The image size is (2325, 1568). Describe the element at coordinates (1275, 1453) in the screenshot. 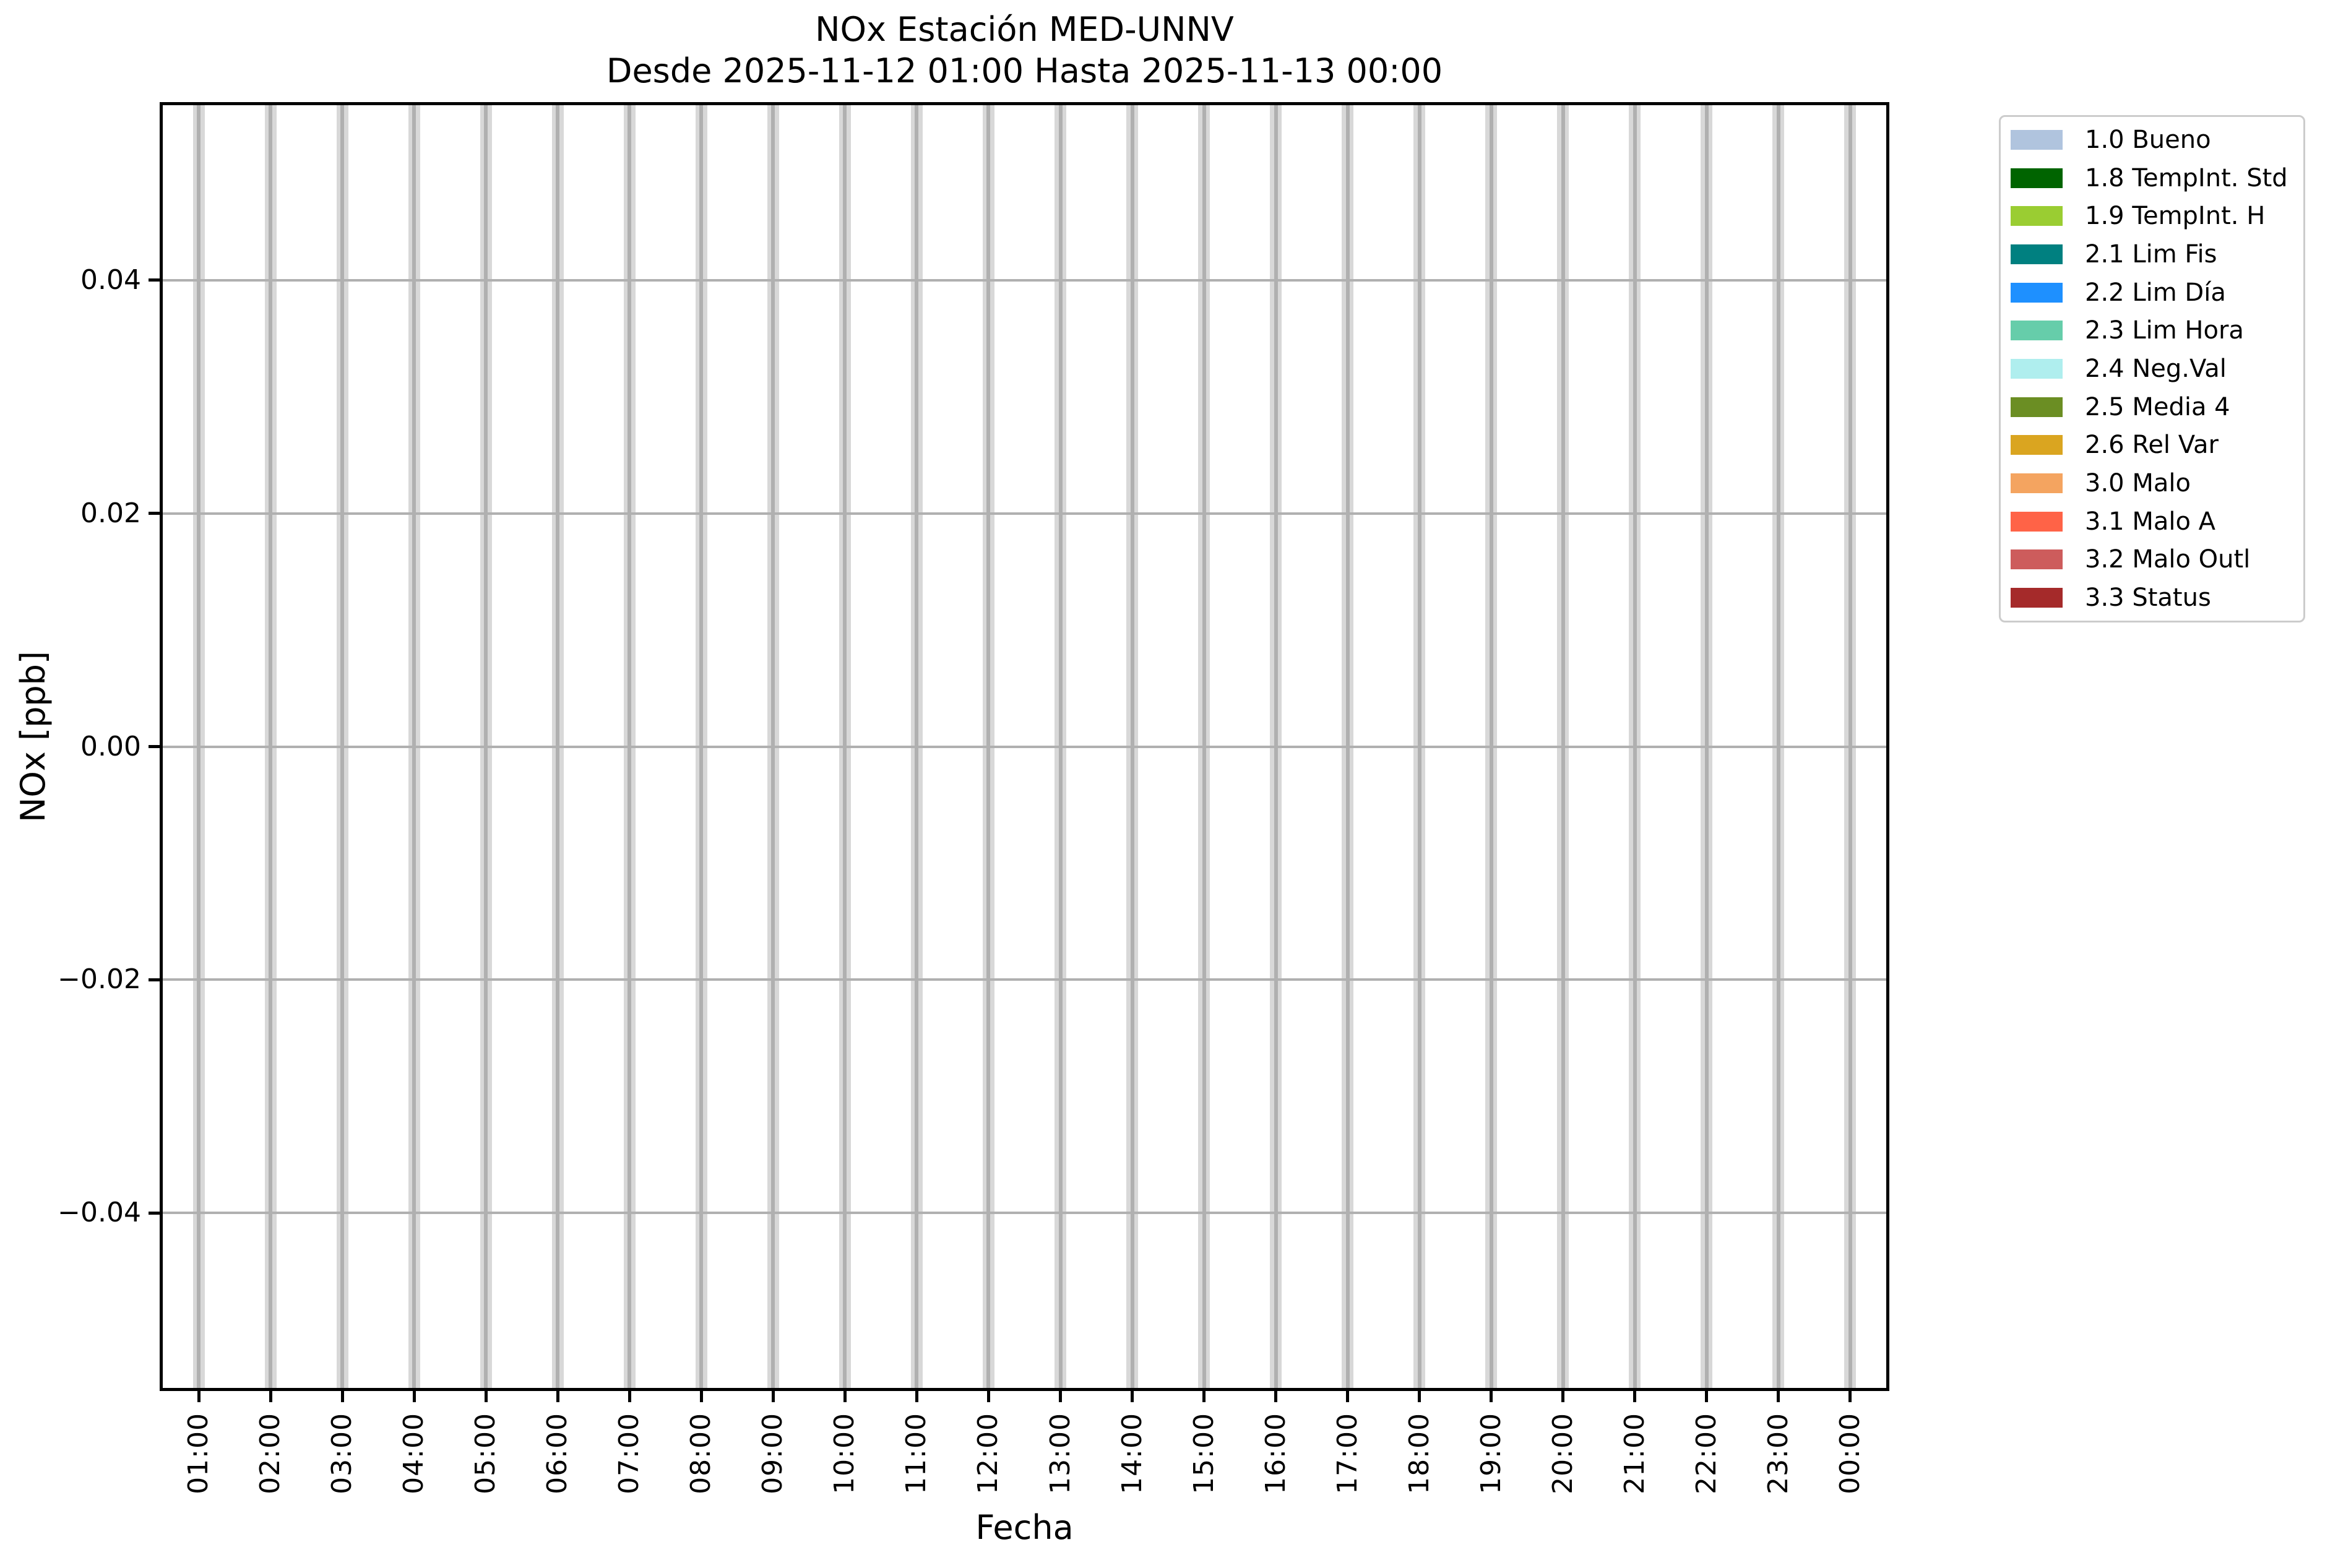

I see `x-tick-label: 16:00` at that location.